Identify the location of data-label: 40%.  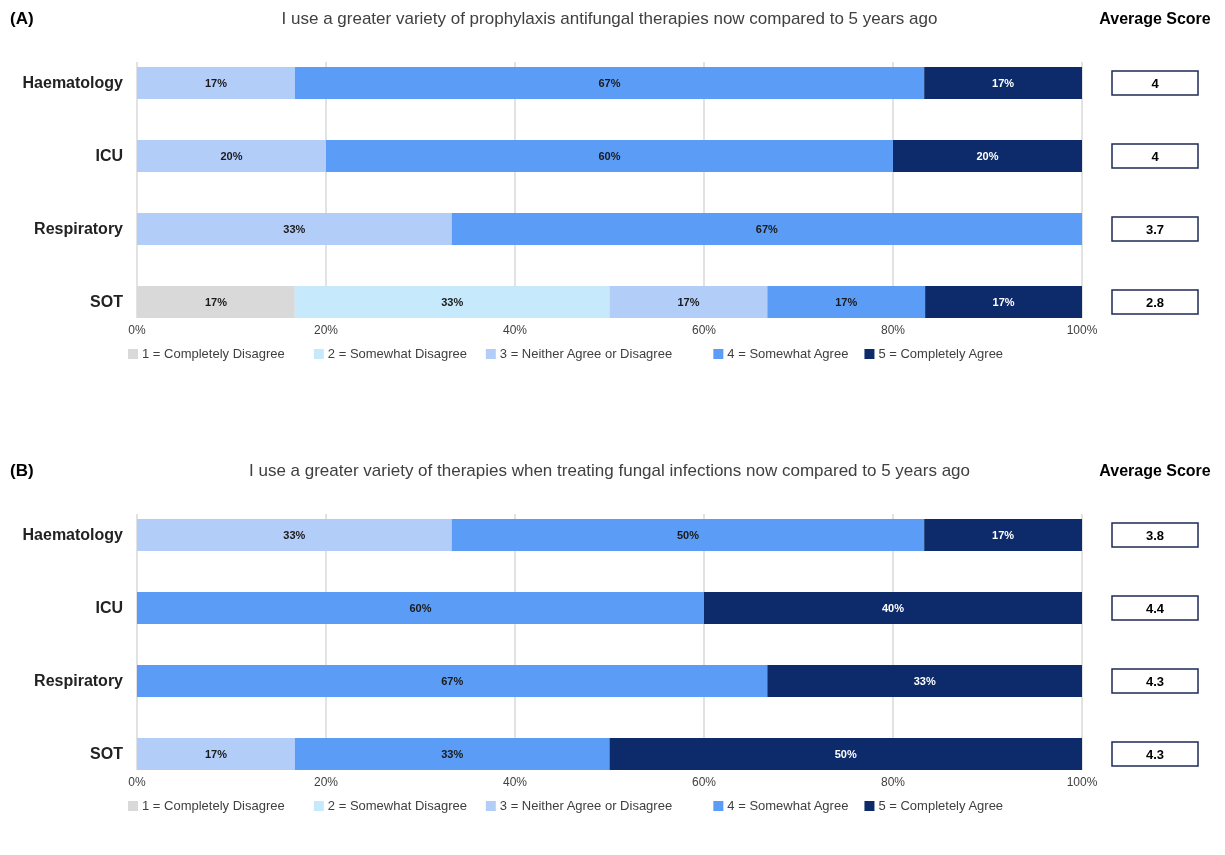
(893, 608).